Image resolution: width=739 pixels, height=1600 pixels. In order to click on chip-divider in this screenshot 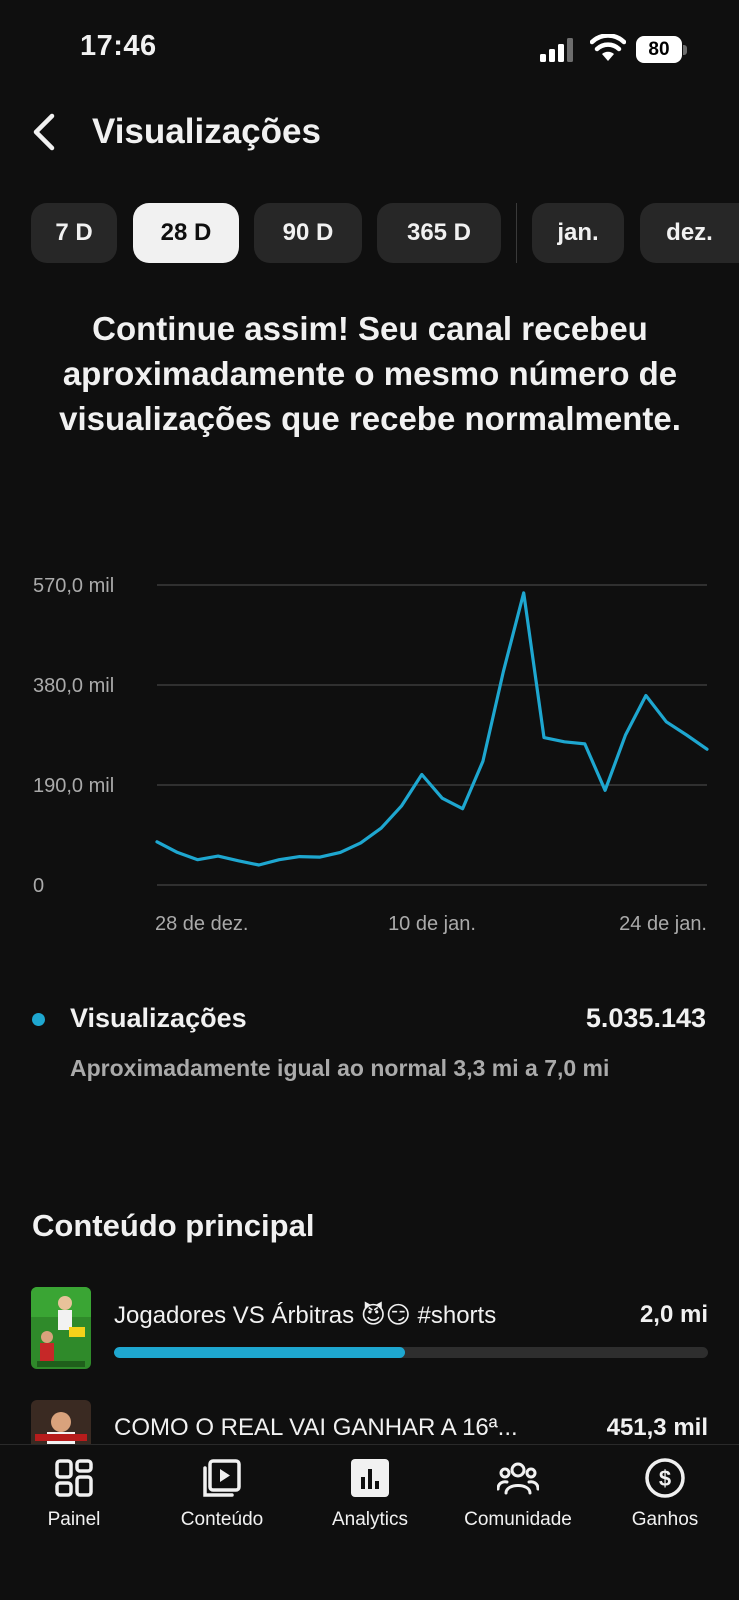, I will do `click(516, 233)`.